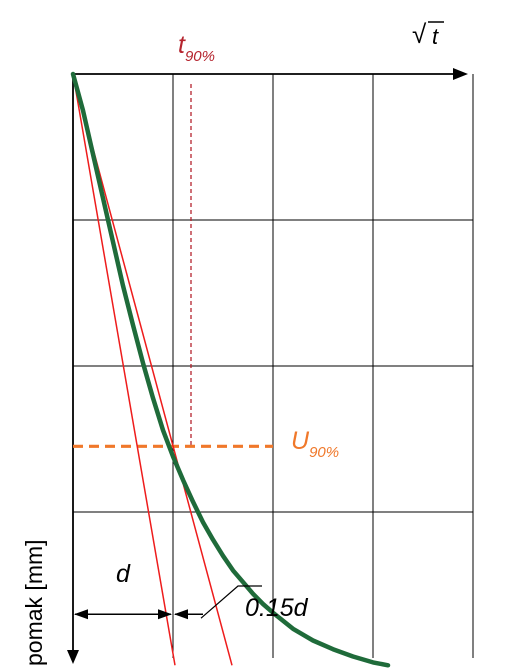  What do you see at coordinates (73, 657) in the screenshot?
I see `y-axis-arrowhead` at bounding box center [73, 657].